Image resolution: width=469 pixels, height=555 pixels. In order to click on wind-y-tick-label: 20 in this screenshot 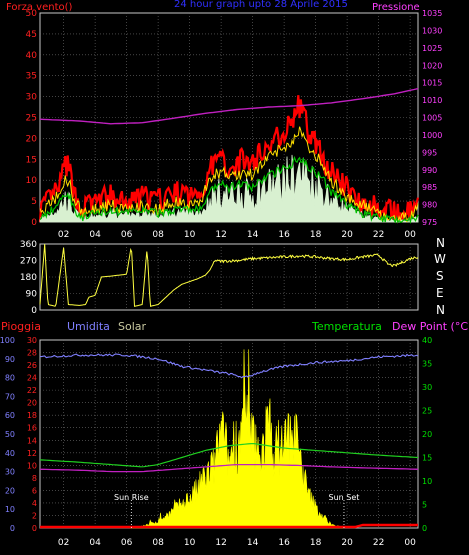, I will do `click(32, 139)`.